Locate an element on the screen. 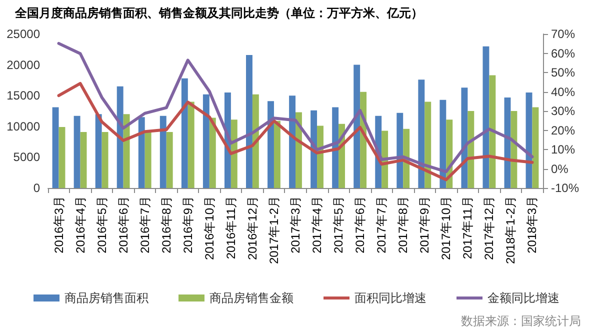 This screenshot has height=331, width=593. x-tick-label: 2016年3月 is located at coordinates (59, 225).